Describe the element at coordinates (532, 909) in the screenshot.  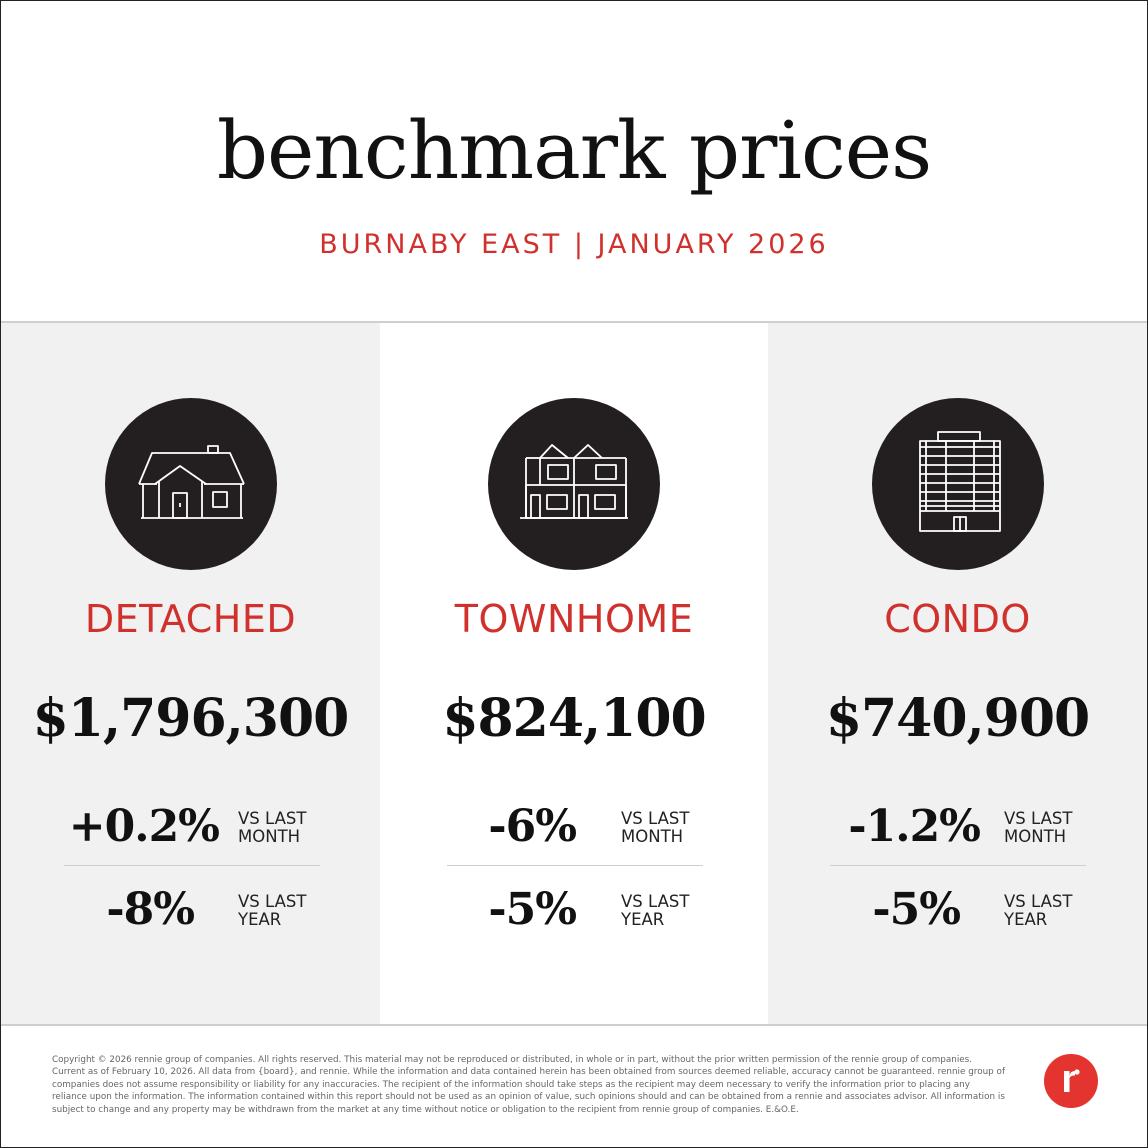
I see `townhome-year-change: -5%` at that location.